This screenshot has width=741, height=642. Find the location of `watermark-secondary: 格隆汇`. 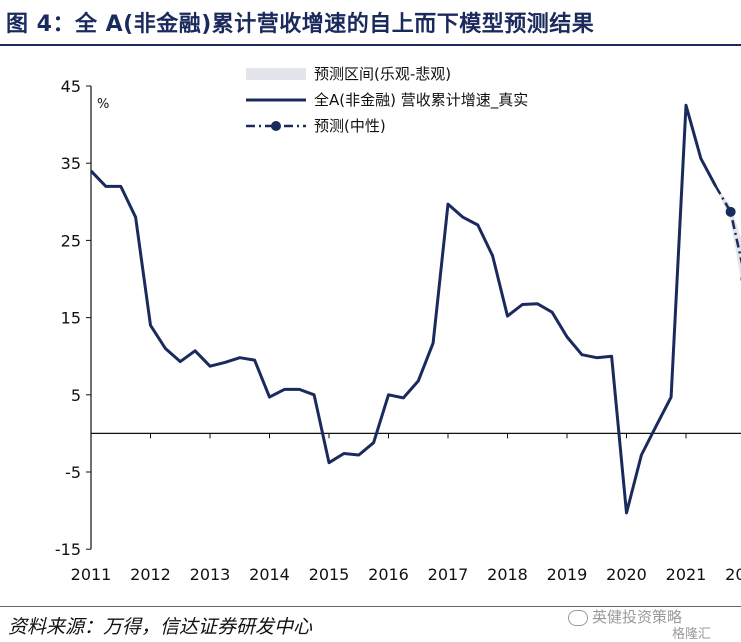

watermark-secondary: 格隆汇 is located at coordinates (691, 632).